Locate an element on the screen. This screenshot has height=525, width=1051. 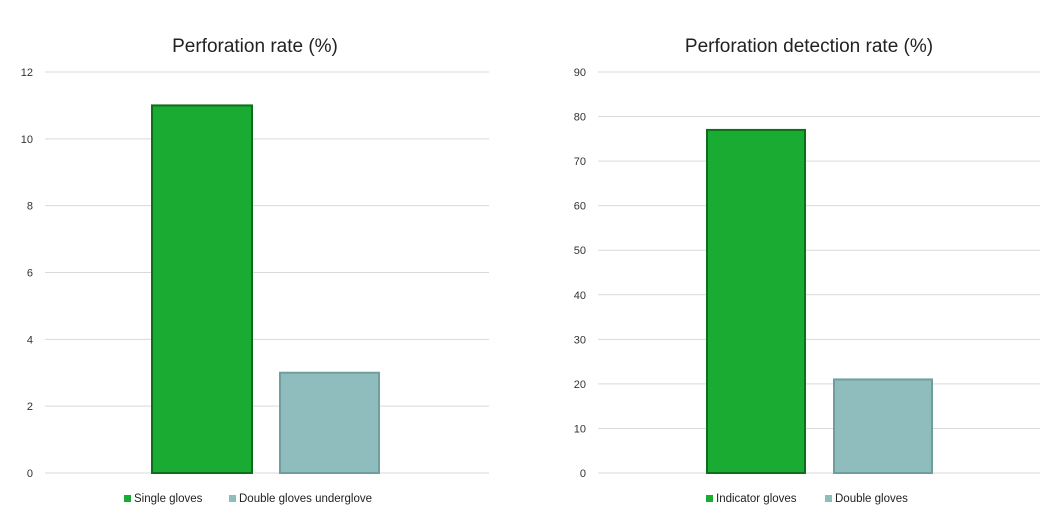
y-tick-label: 60 is located at coordinates (580, 207).